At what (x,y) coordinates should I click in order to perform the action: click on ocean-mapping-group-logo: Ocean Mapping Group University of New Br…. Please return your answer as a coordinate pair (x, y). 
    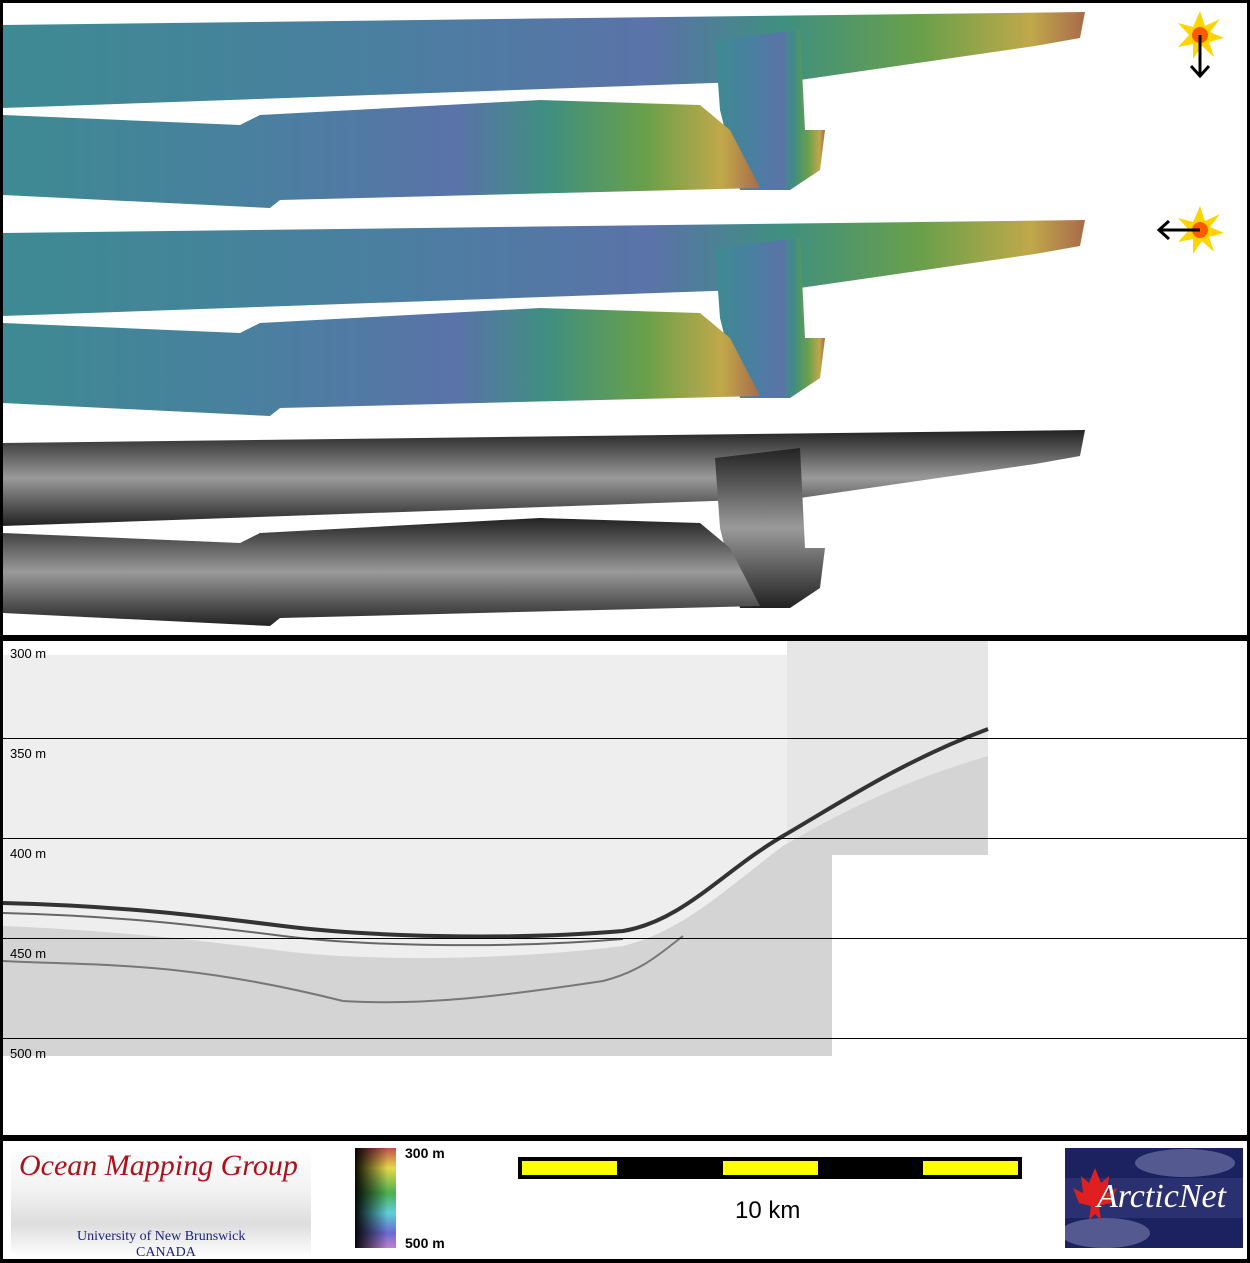
    Looking at the image, I should click on (161, 1203).